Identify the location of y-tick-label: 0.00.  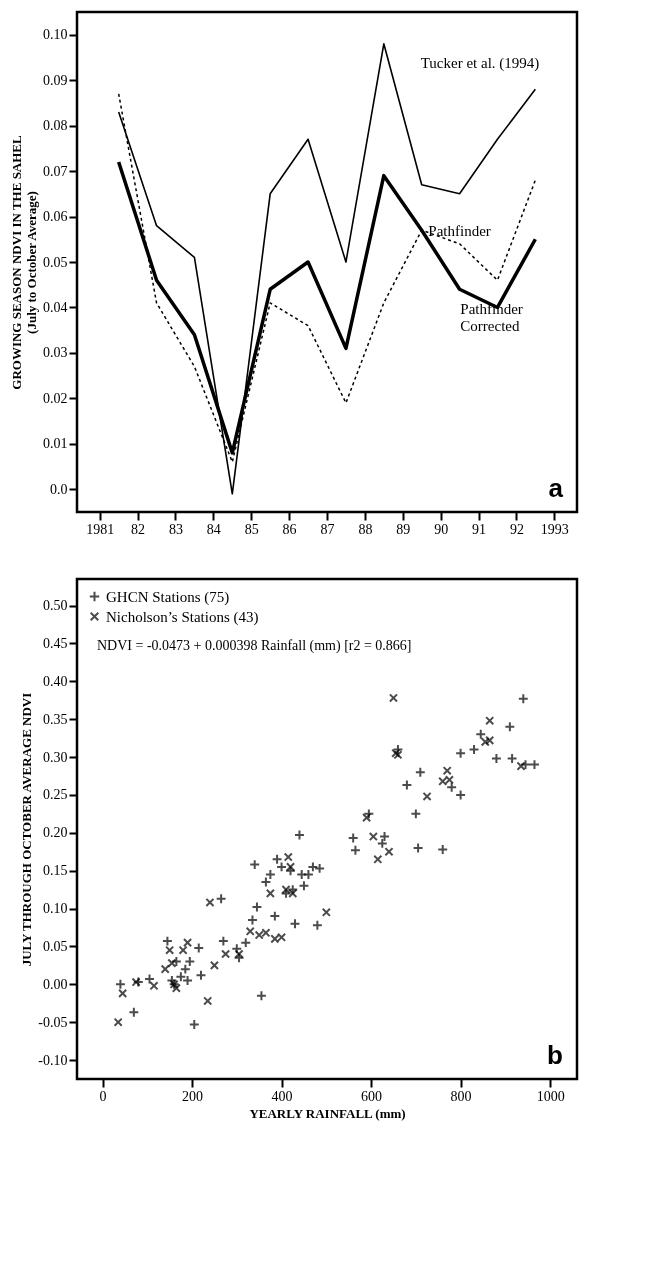
(55, 984).